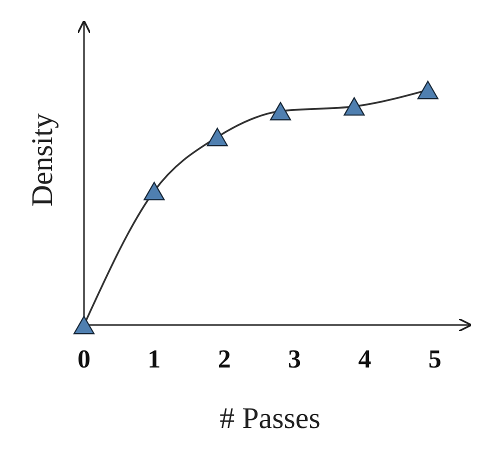  What do you see at coordinates (154, 359) in the screenshot?
I see `x-tick-label: 1` at bounding box center [154, 359].